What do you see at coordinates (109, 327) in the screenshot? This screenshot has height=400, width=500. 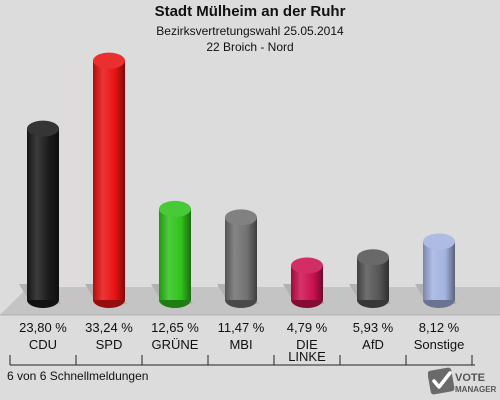 I see `value-label: 33,24 %` at bounding box center [109, 327].